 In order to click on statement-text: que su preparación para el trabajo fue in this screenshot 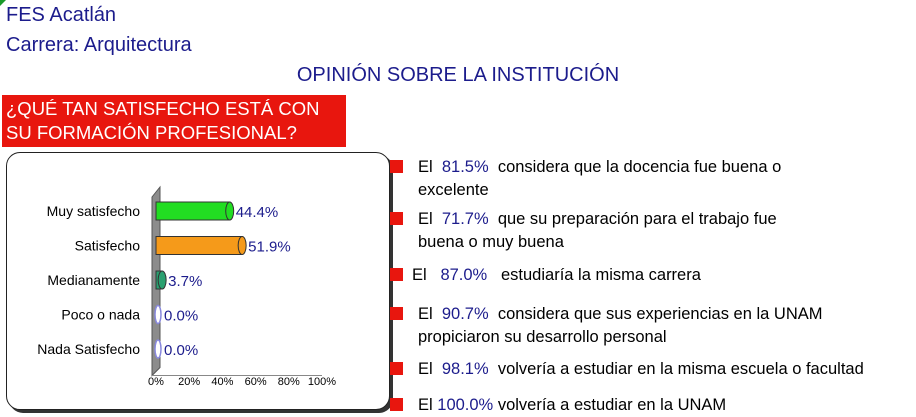, I will do `click(637, 219)`.